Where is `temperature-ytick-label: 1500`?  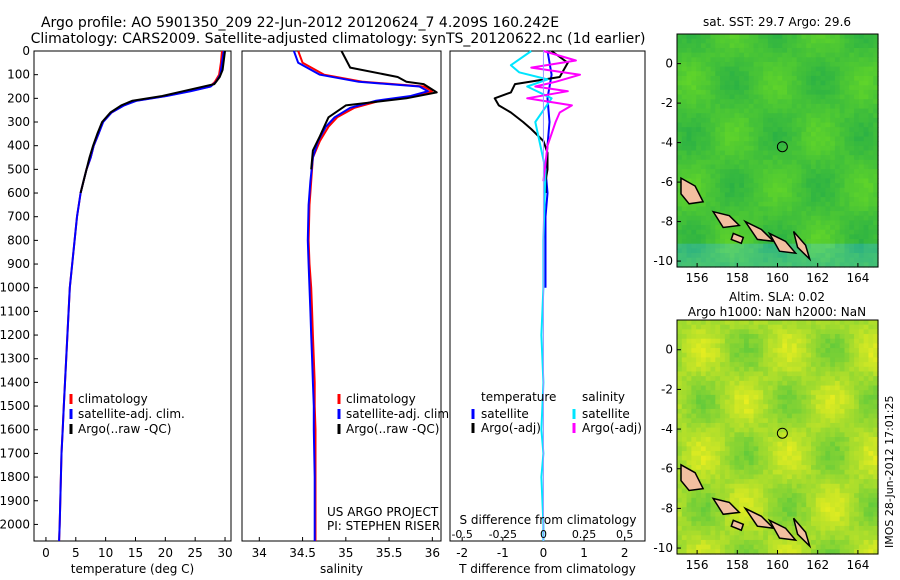
temperature-ytick-label: 1500 is located at coordinates (15, 406).